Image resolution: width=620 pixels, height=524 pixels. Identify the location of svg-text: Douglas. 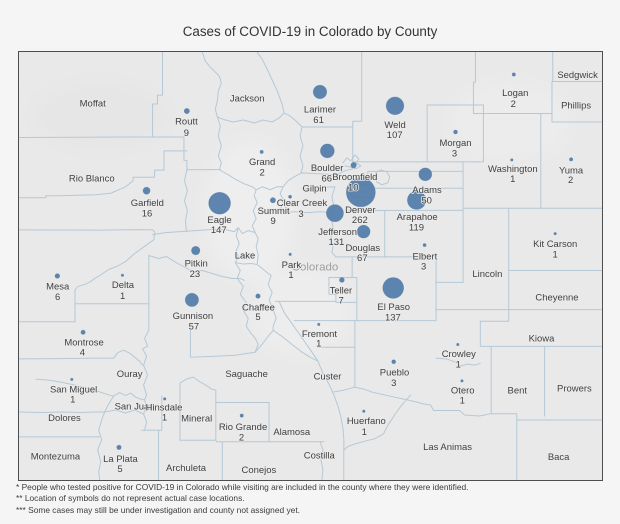
(362, 248).